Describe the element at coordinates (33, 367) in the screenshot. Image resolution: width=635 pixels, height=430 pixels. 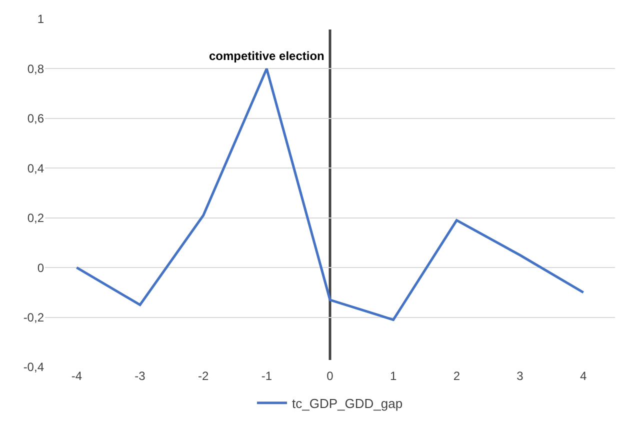
I see `y-tick-label: -0,4` at that location.